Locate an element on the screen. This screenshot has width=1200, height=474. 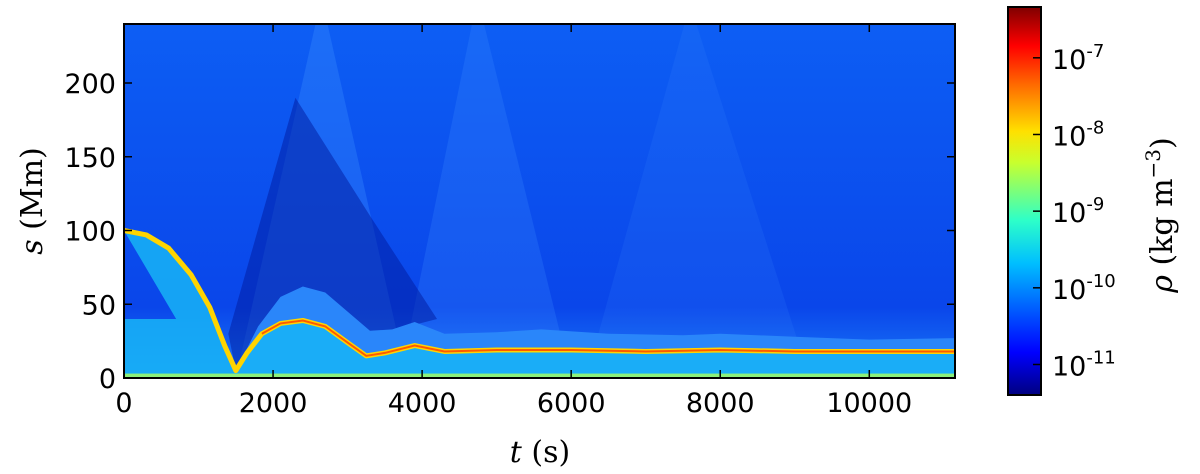
y-tick-label: 150 is located at coordinates (90, 158).